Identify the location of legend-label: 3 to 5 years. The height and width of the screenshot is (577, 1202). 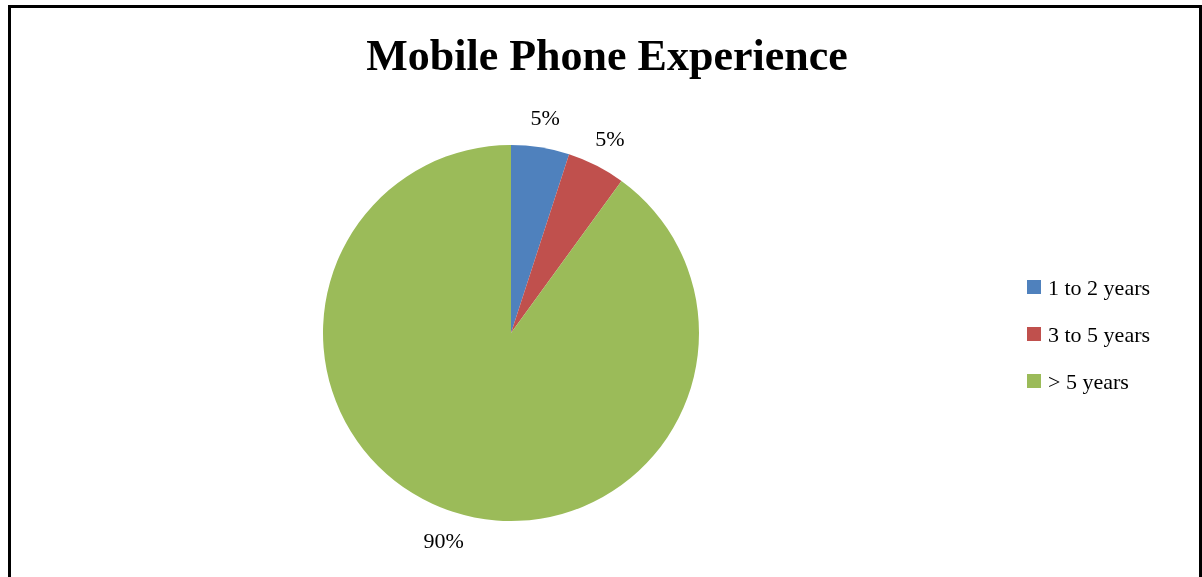
(1099, 334).